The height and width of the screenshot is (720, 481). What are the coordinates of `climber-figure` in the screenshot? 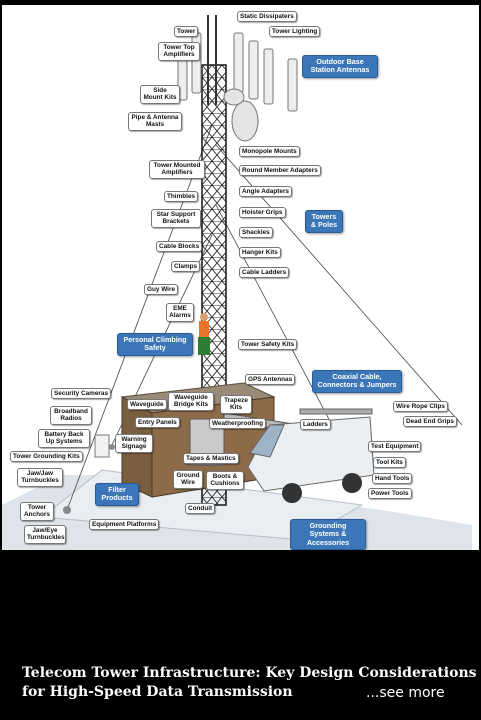 It's located at (204, 334).